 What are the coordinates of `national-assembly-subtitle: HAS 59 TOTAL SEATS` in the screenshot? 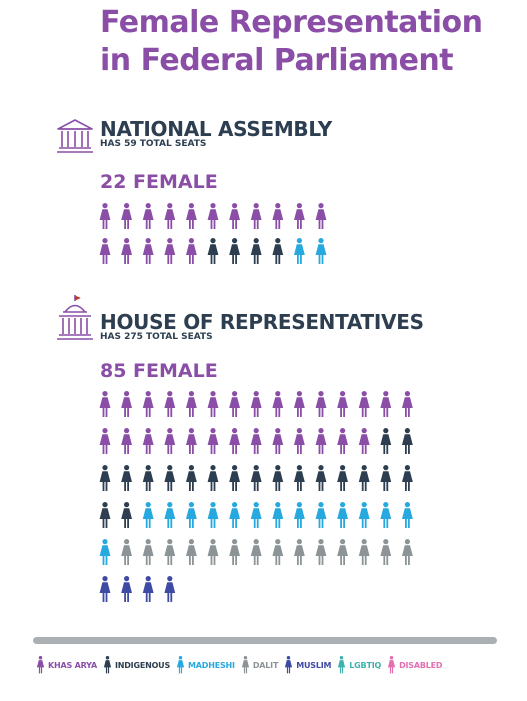 It's located at (153, 144).